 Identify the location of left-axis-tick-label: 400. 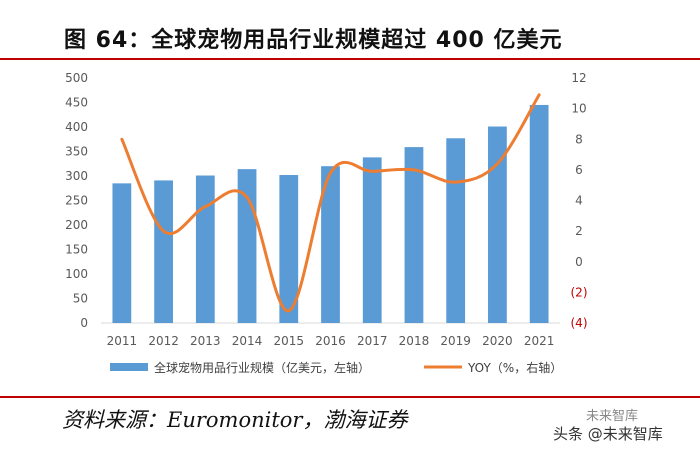
(76, 127).